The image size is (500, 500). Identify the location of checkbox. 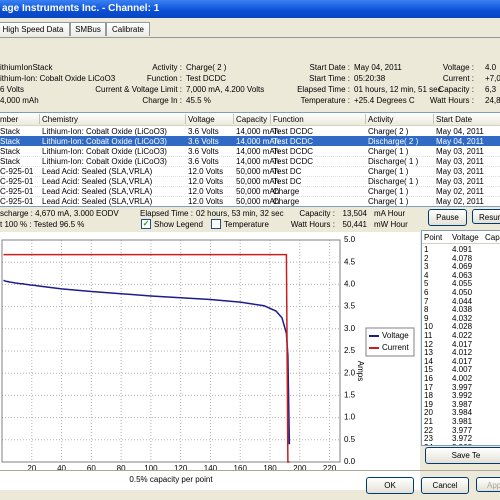
(216, 224).